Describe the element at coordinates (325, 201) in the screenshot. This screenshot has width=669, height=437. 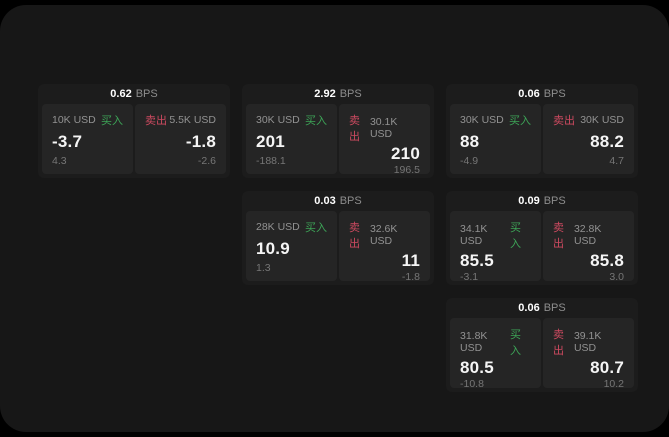
I see `bps-value: 0.03` at that location.